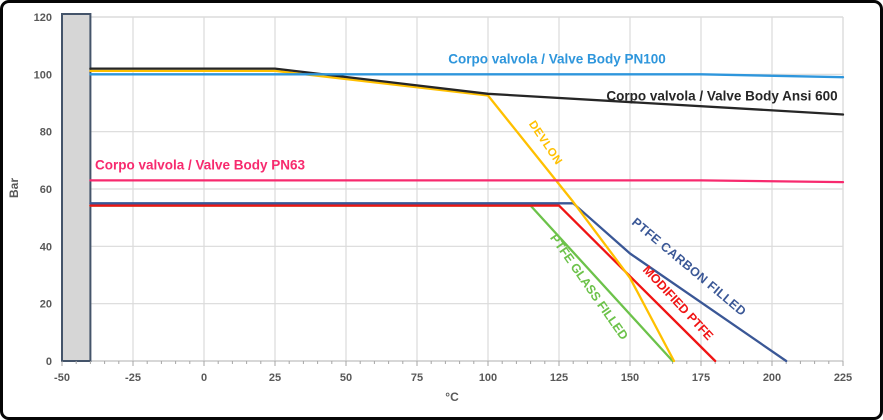  What do you see at coordinates (772, 378) in the screenshot?
I see `x-tick-label: 200` at bounding box center [772, 378].